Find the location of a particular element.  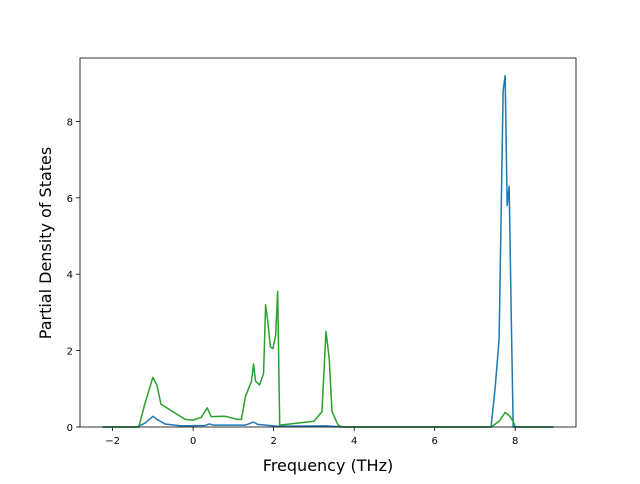

y-tick-label: 2 is located at coordinates (70, 352).